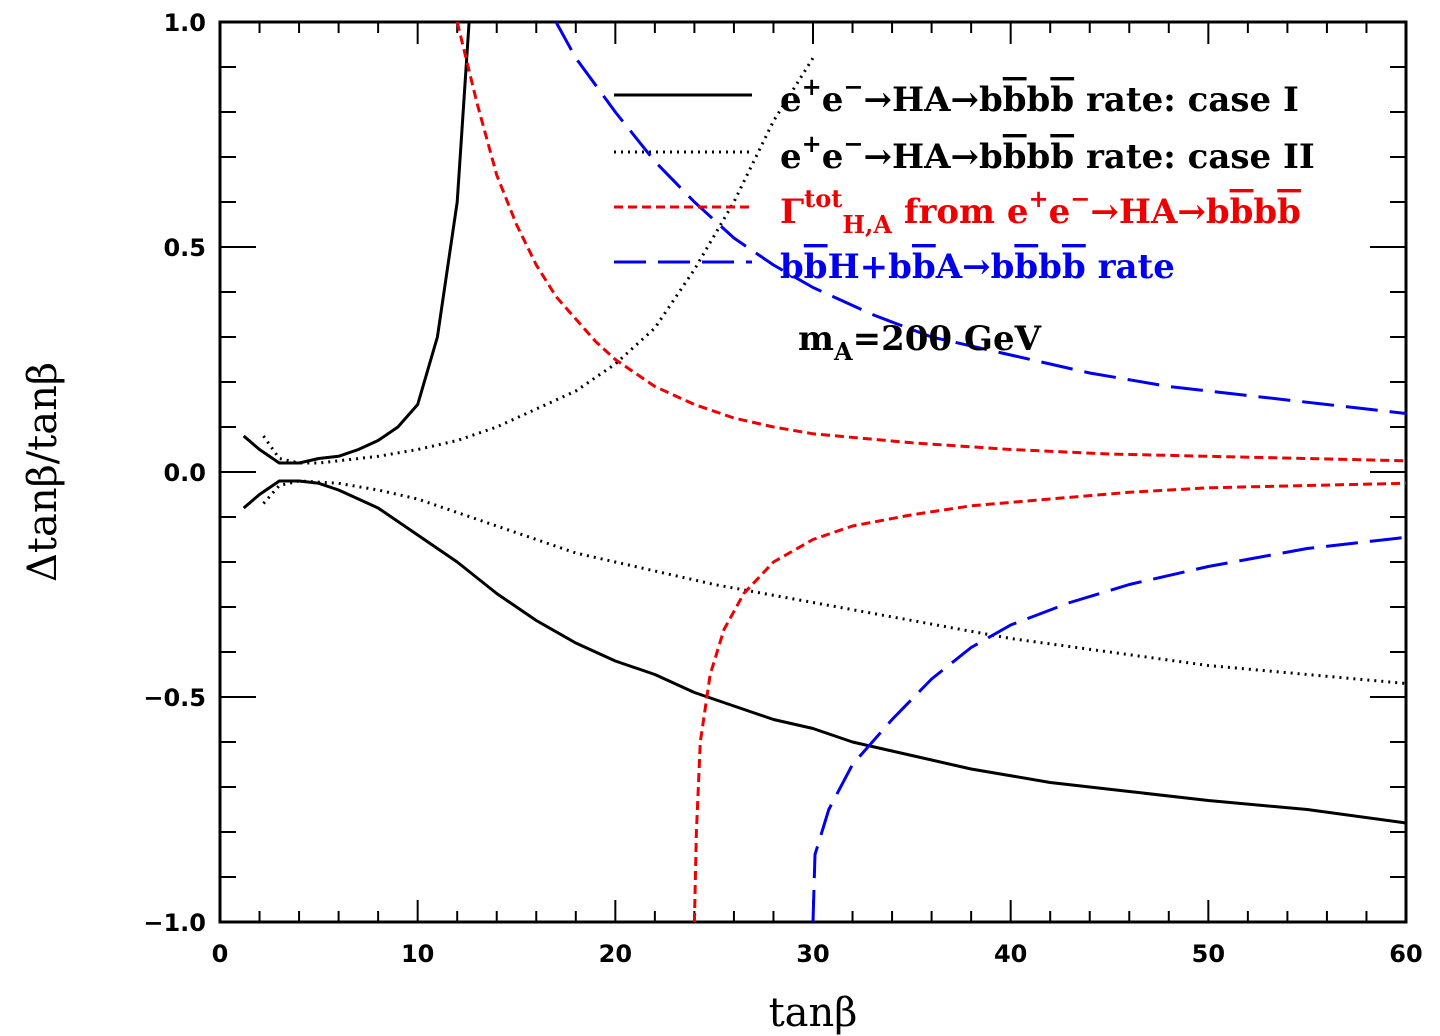 The width and height of the screenshot is (1440, 1036). What do you see at coordinates (417, 954) in the screenshot?
I see `x-tick-label: 10` at bounding box center [417, 954].